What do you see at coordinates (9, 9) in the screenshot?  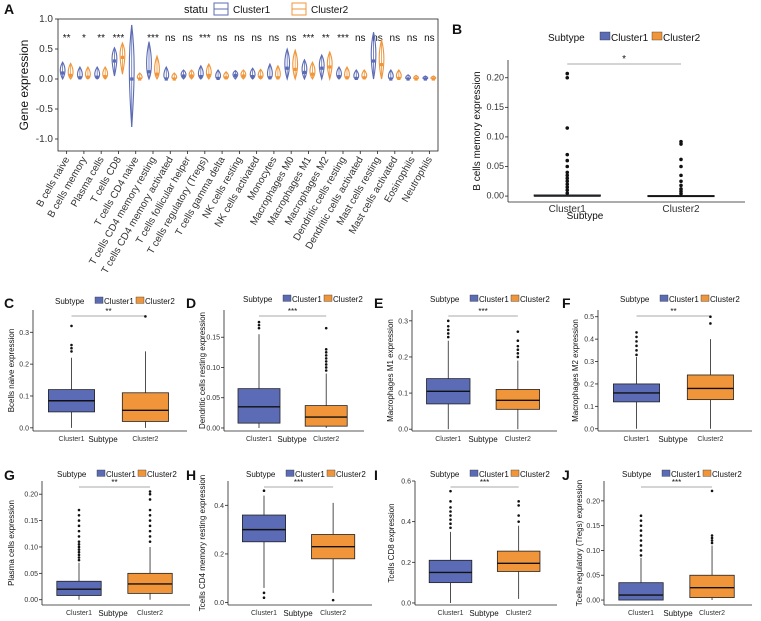 I see `panel-label: A` at bounding box center [9, 9].